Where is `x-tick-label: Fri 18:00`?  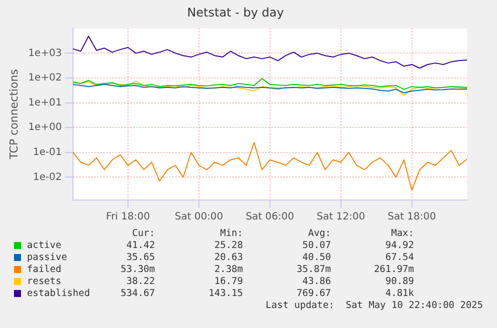 x-tick-label: Fri 18:00 is located at coordinates (128, 217).